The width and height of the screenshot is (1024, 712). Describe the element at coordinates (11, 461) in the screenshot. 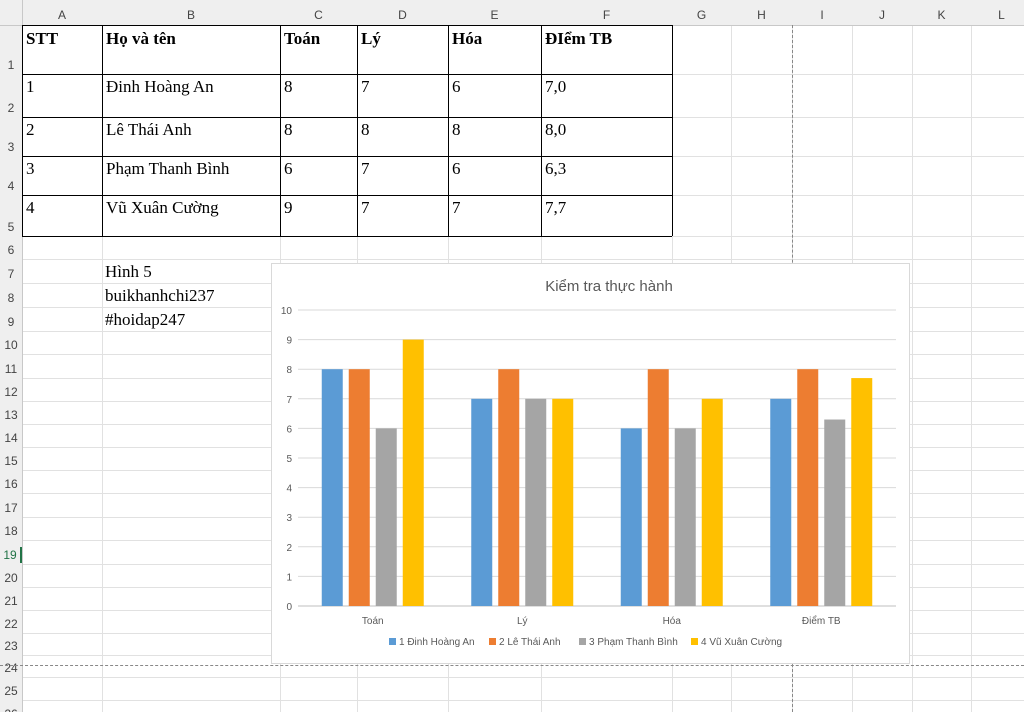

I see `row-header-15: 15` at that location.